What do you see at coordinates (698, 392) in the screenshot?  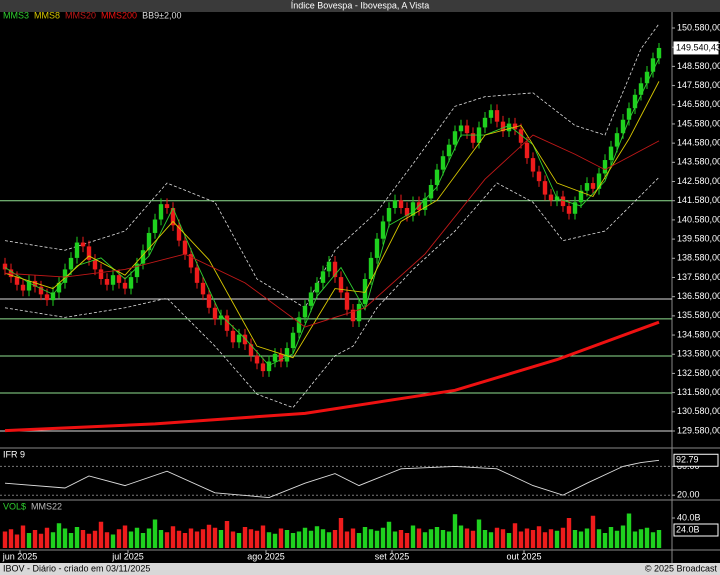 I see `y-tick-label: 131.580,00` at bounding box center [698, 392].